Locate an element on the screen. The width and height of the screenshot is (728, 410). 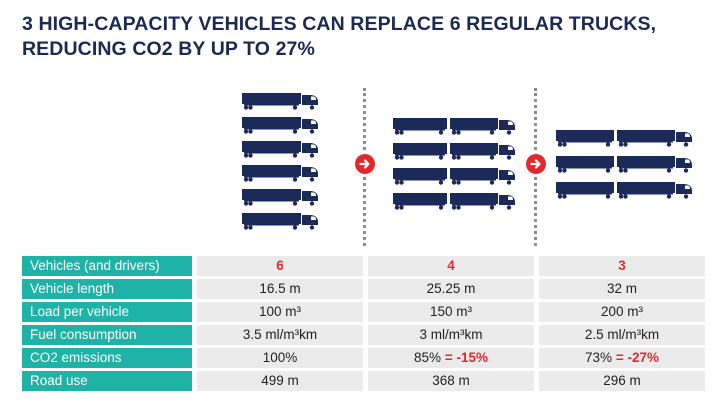
table-cell: 200 m³ is located at coordinates (622, 312).